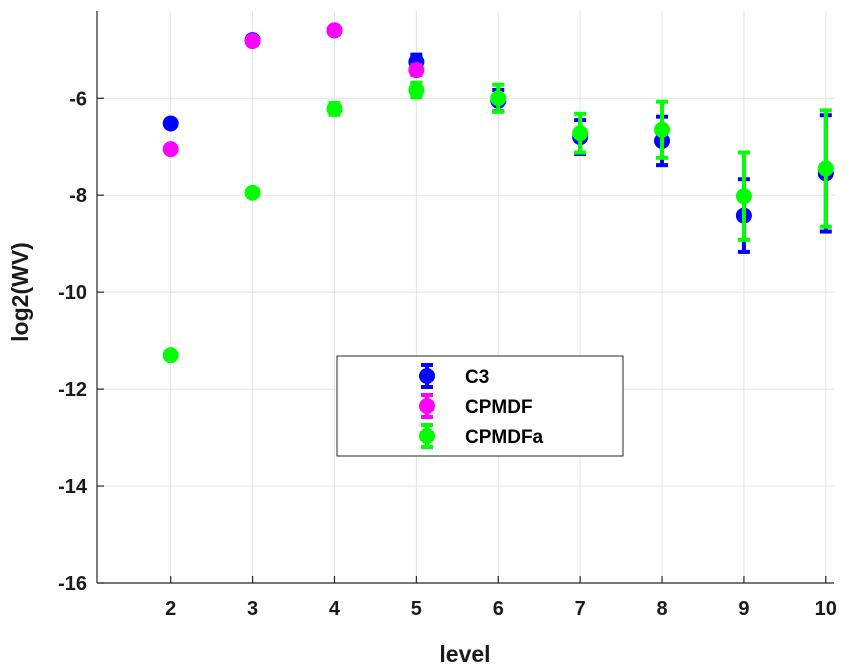  Describe the element at coordinates (416, 609) in the screenshot. I see `x-tick-label-5: 5` at that location.